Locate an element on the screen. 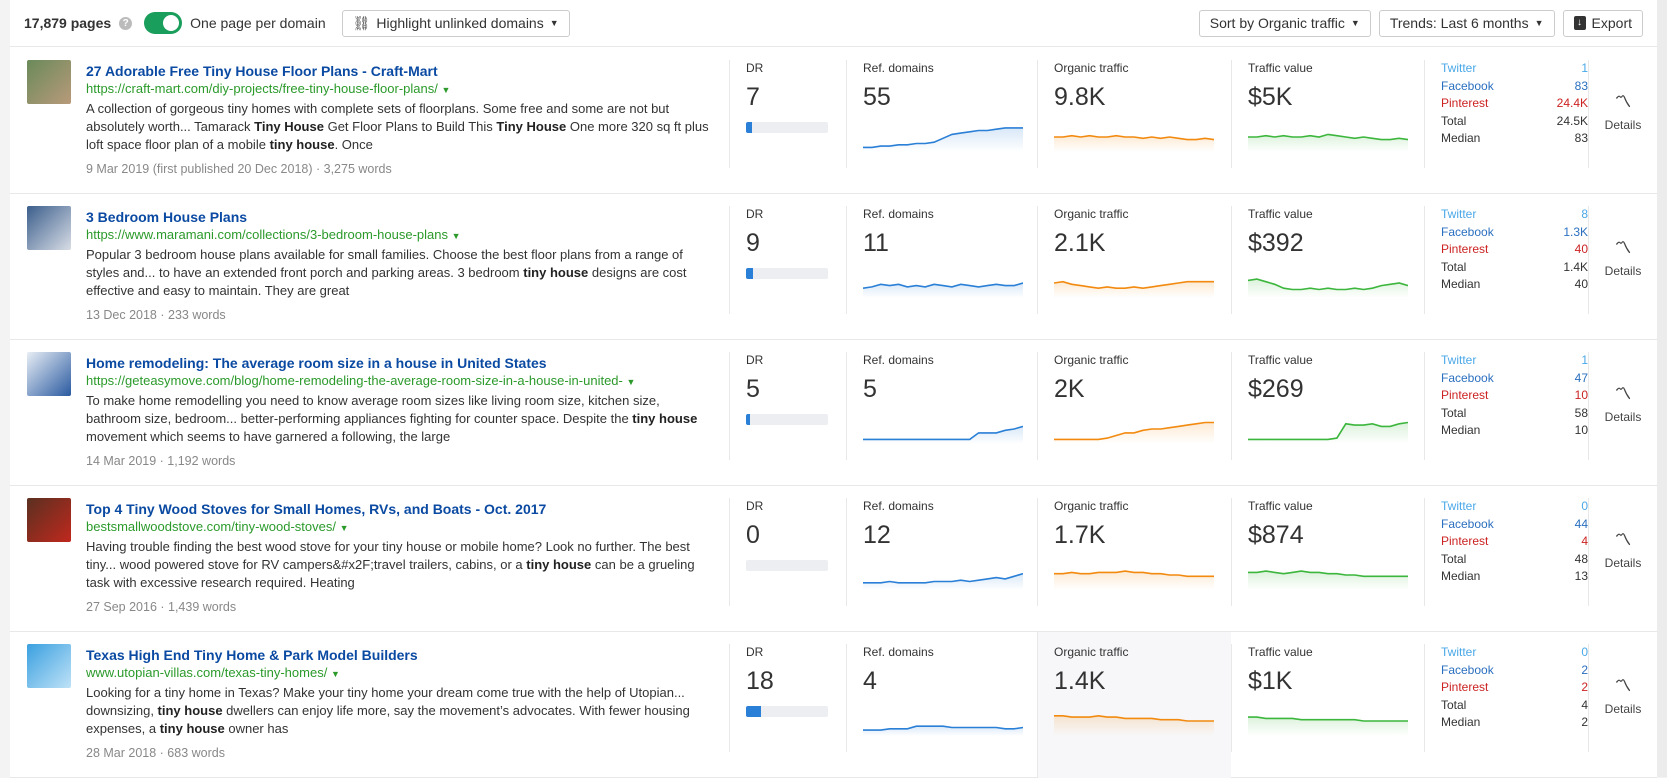 Image resolution: width=1667 pixels, height=778 pixels. dr-bar is located at coordinates (787, 419).